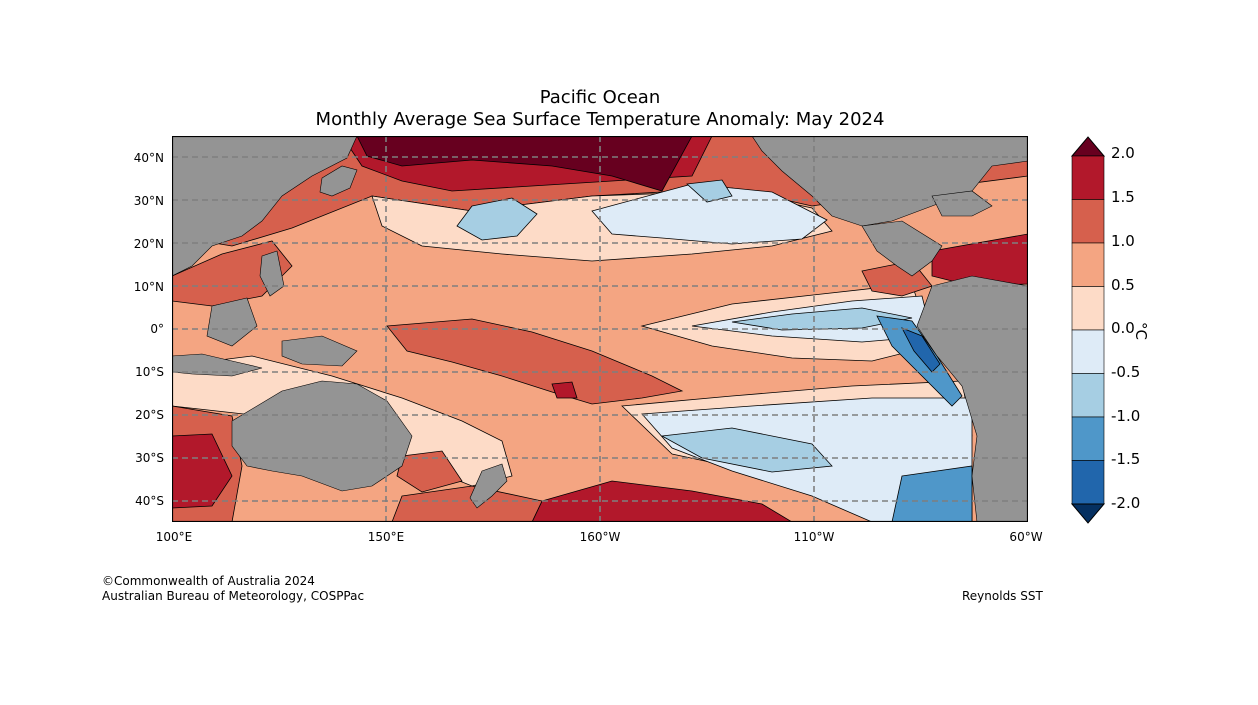  What do you see at coordinates (149, 458) in the screenshot?
I see `lat-label-30s: 30°S` at bounding box center [149, 458].